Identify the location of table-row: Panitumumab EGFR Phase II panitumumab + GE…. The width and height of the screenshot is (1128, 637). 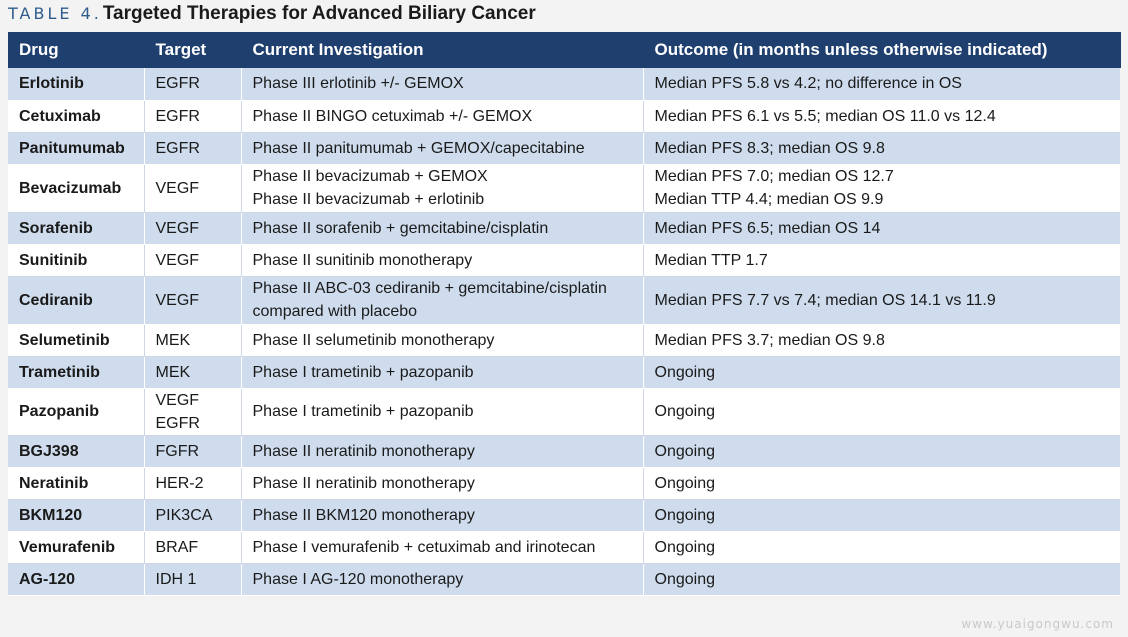
(564, 148).